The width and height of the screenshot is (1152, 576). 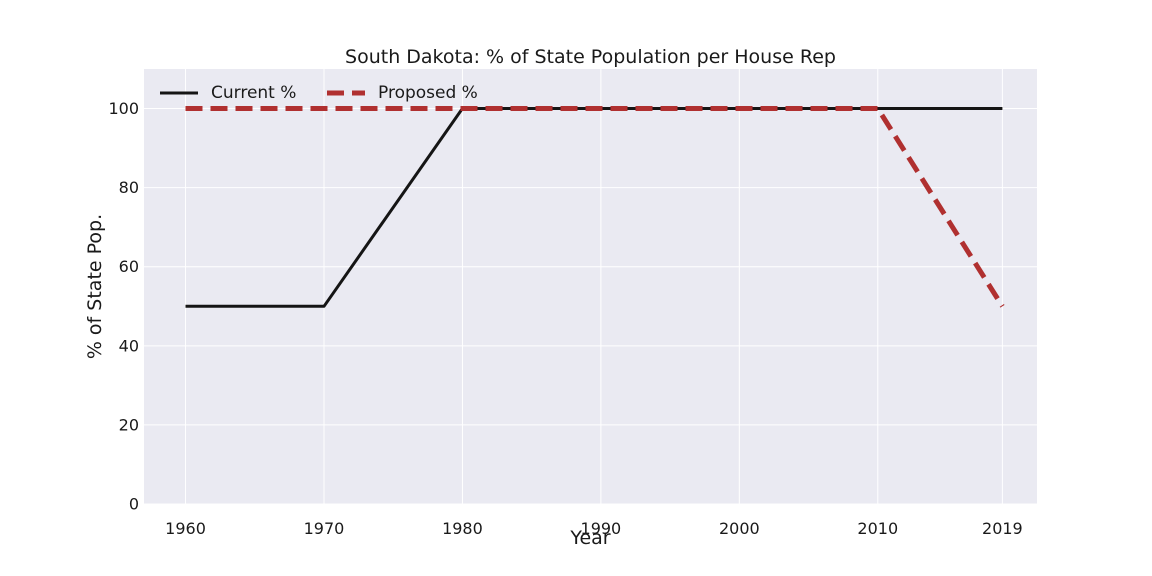 I want to click on x-tick-label: 1990, so click(x=601, y=528).